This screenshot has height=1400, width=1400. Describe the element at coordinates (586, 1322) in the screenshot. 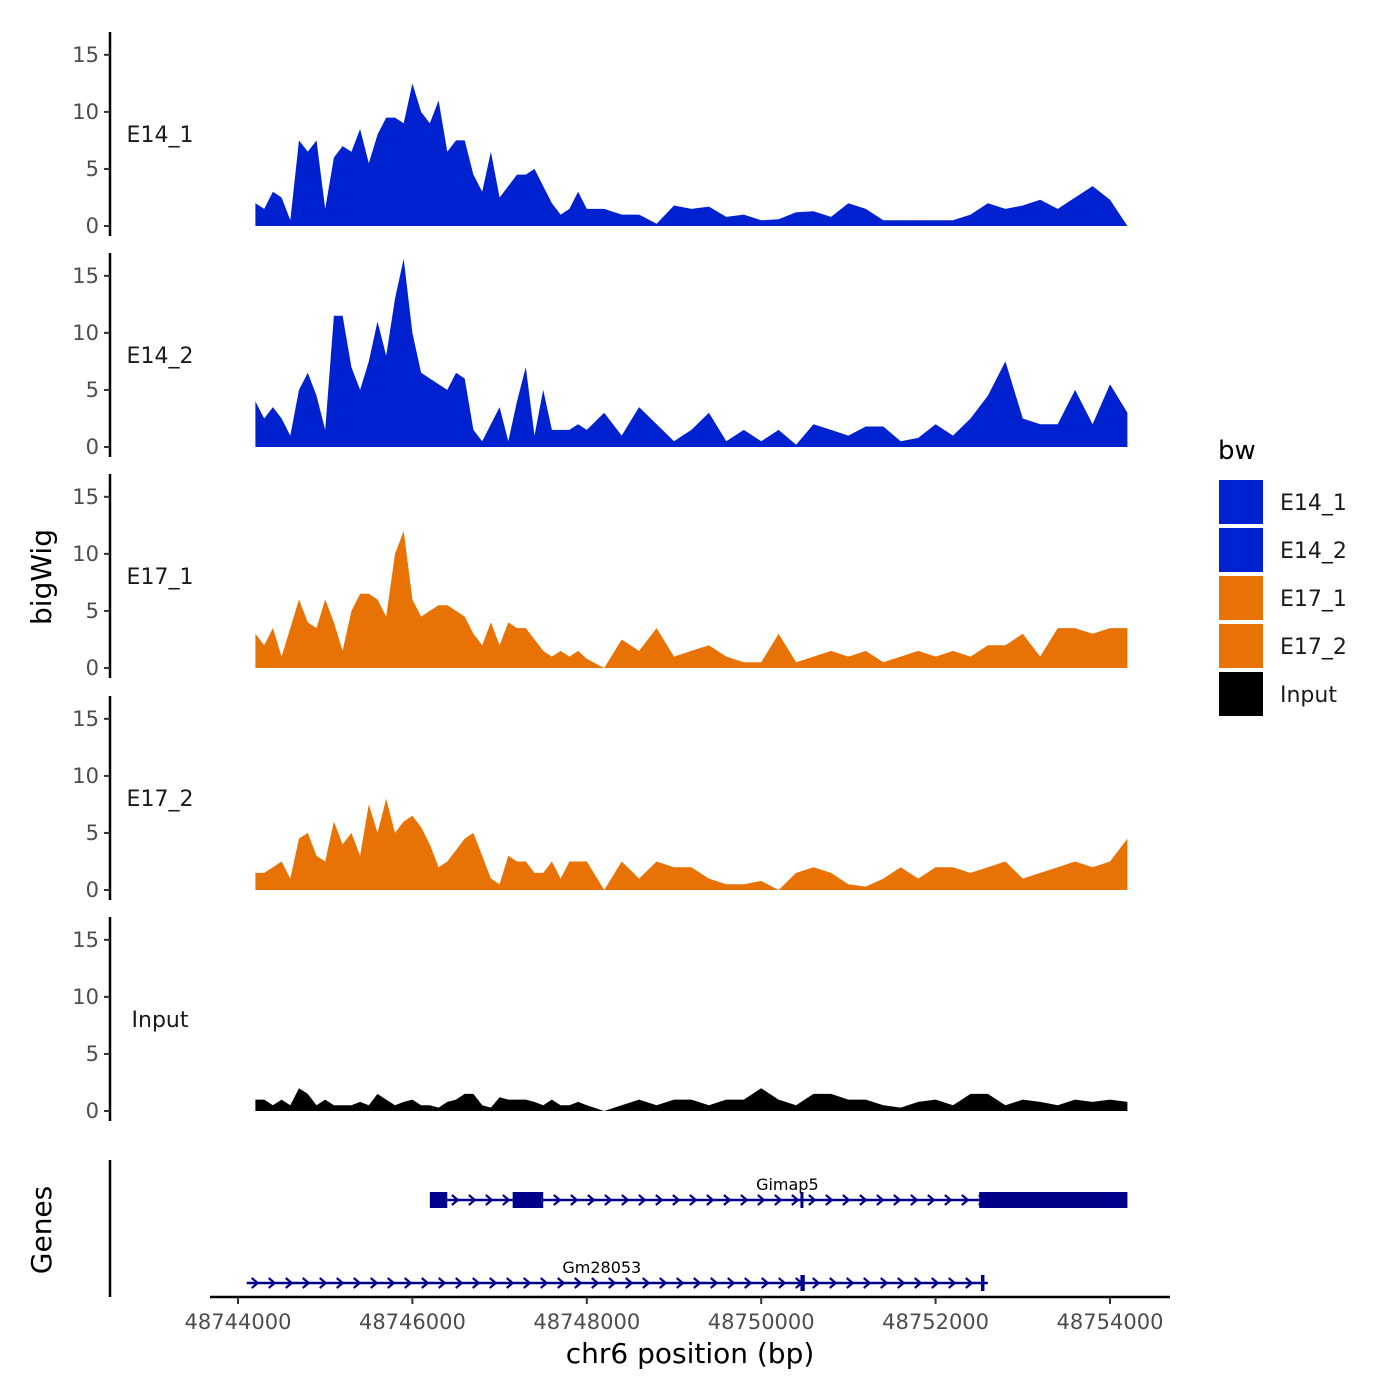

I see `x-tick-label: 48748000` at that location.